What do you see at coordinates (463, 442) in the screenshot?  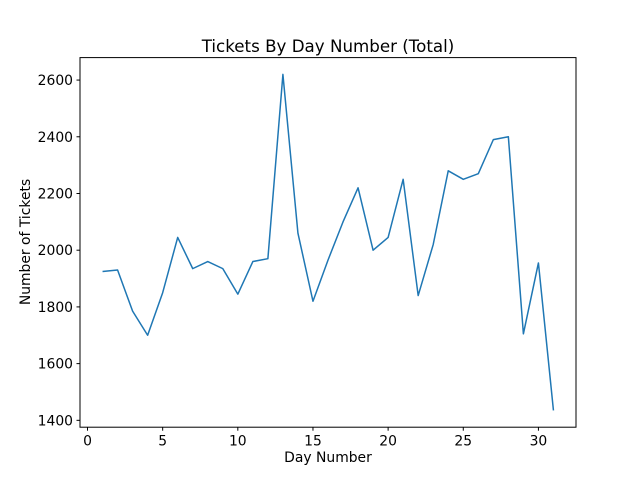 I see `x-tick-label: 25` at bounding box center [463, 442].